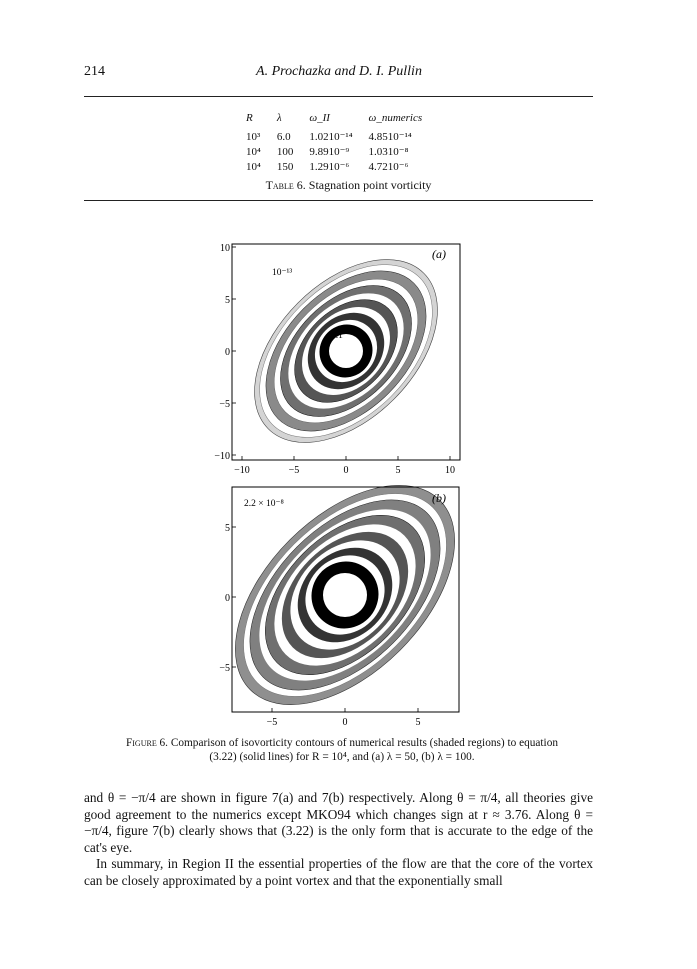  What do you see at coordinates (282, 273) in the screenshot?
I see `contour-label-outer-a: 10⁻¹³` at bounding box center [282, 273].